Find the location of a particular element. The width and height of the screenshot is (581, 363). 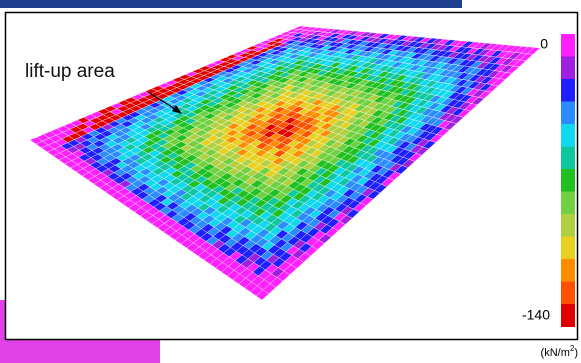

units-close: ) is located at coordinates (576, 353).